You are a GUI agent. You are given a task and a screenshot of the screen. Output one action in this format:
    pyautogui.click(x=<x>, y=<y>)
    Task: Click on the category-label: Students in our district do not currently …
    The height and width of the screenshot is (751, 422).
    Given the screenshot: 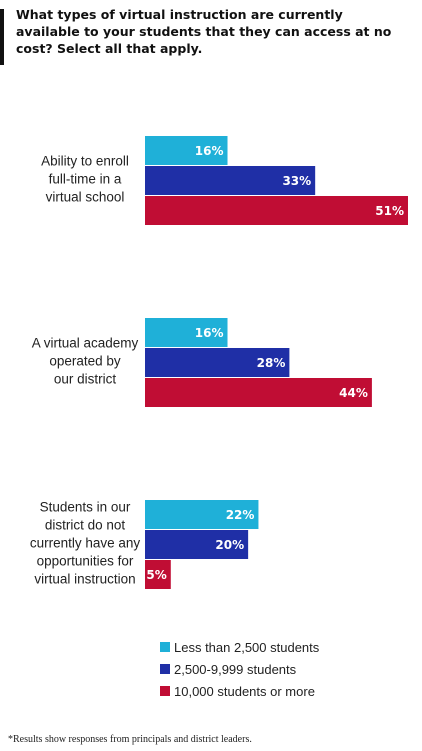 What is the action you would take?
    pyautogui.click(x=85, y=543)
    